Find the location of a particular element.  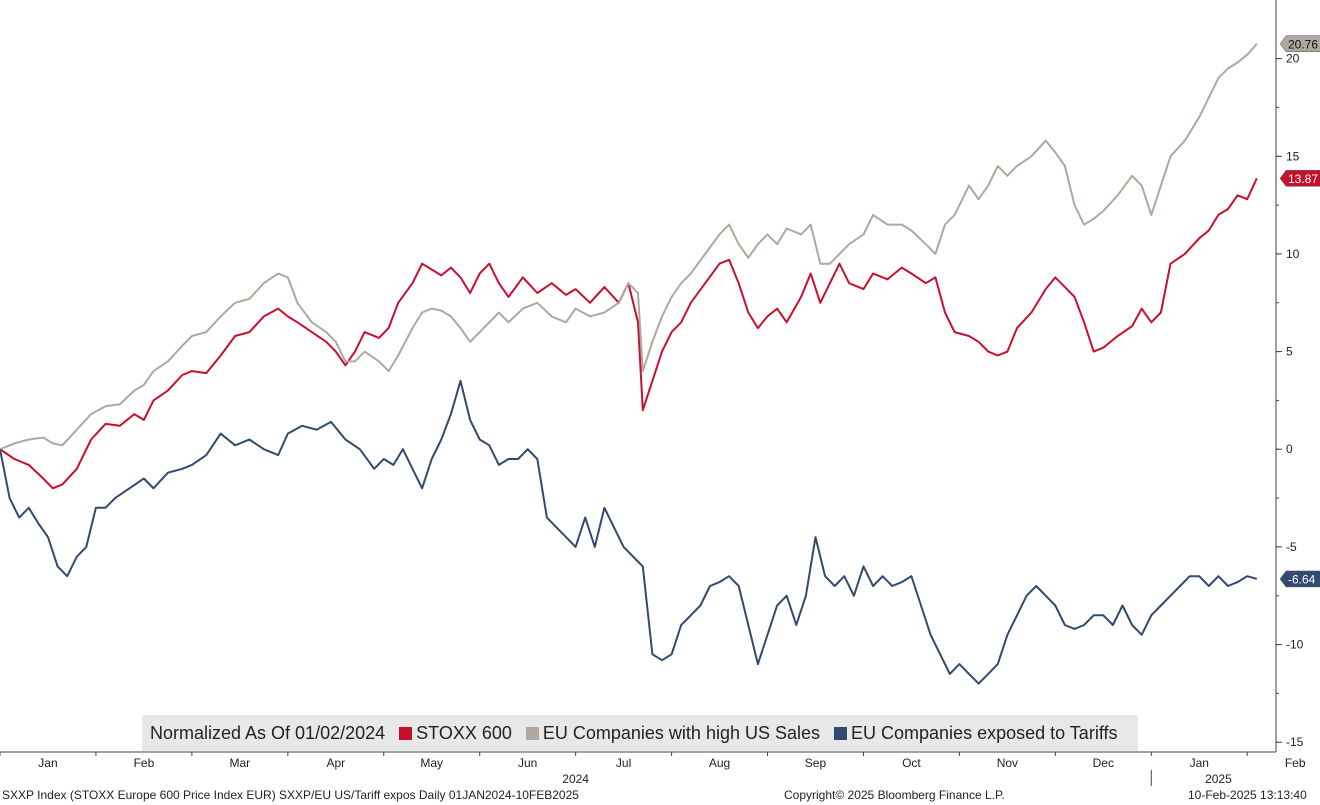

year-label: 2024 is located at coordinates (575, 779).